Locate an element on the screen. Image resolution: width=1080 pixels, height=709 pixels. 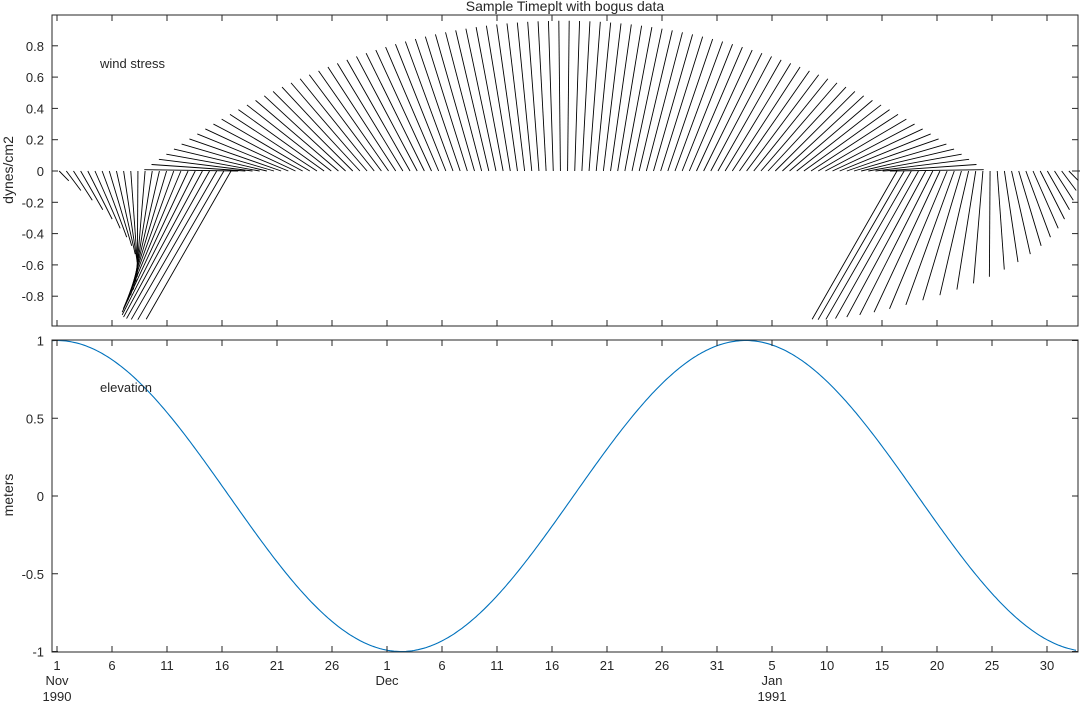
x-tick-label: 11 is located at coordinates (167, 665).